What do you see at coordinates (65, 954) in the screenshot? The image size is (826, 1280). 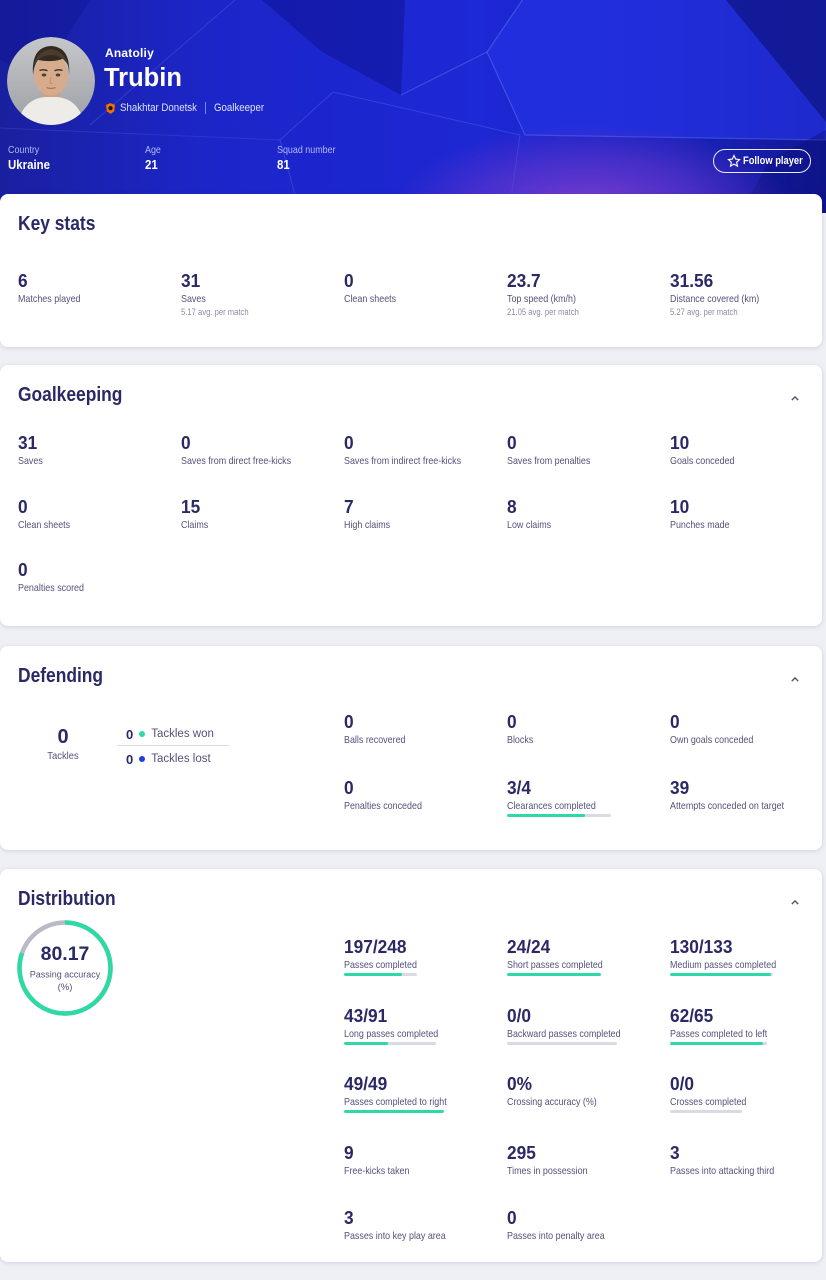 I see `svg-text: 80.17` at bounding box center [65, 954].